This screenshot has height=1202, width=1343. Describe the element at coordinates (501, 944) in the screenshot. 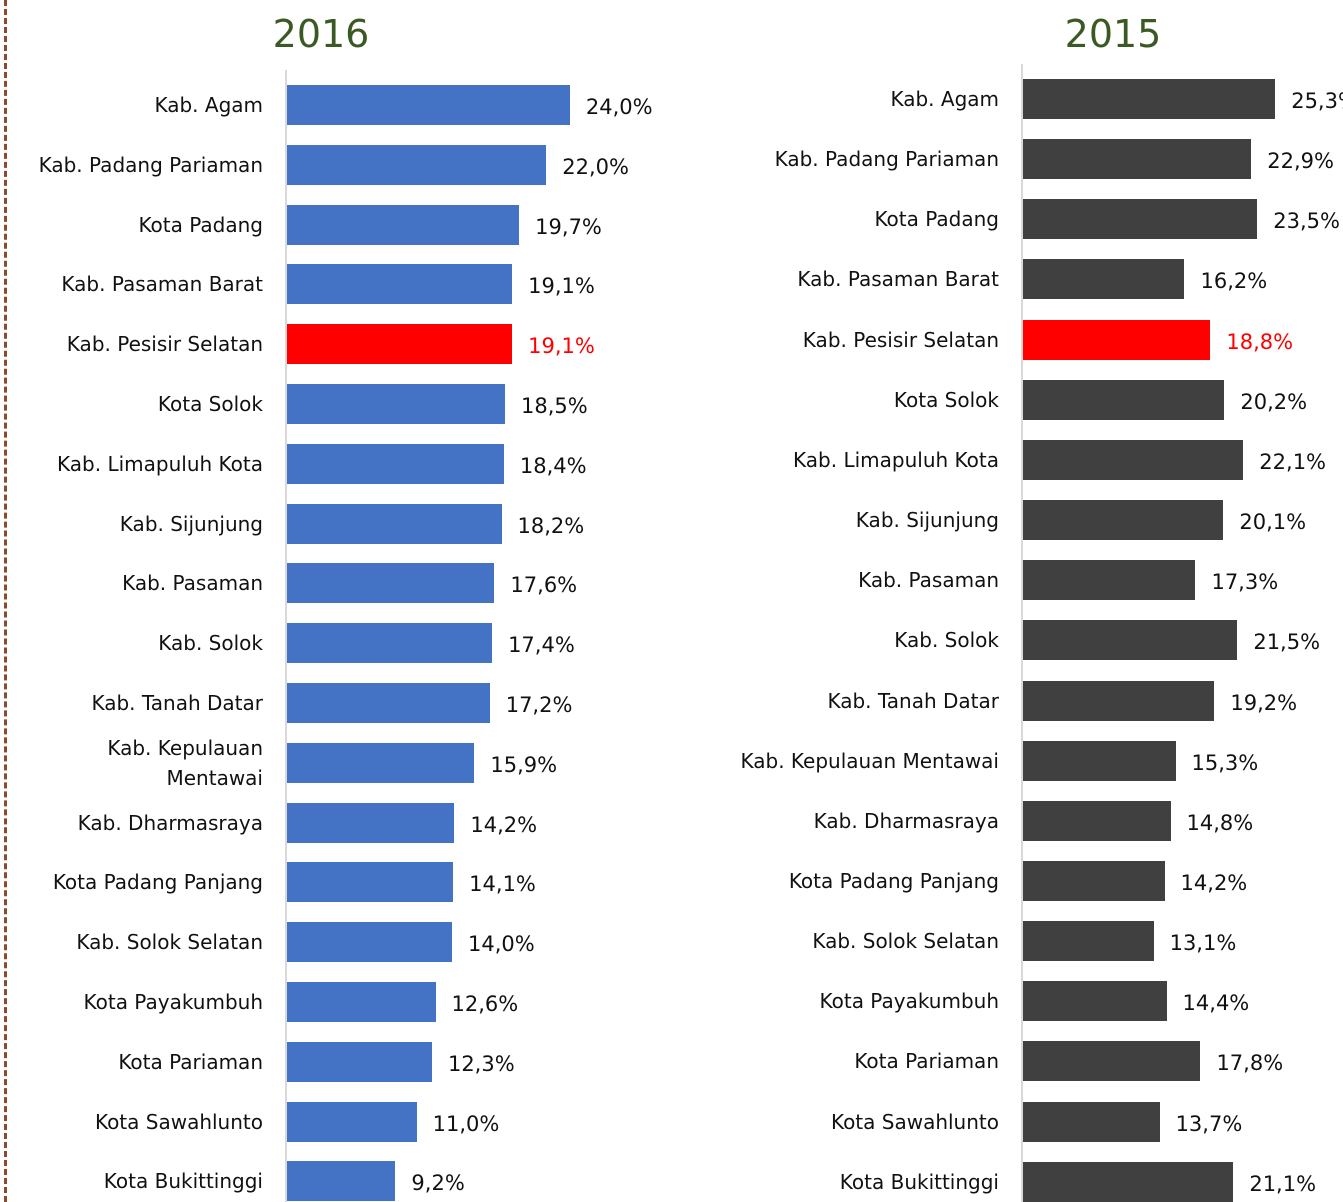

I see `value-label: 14,0%` at that location.